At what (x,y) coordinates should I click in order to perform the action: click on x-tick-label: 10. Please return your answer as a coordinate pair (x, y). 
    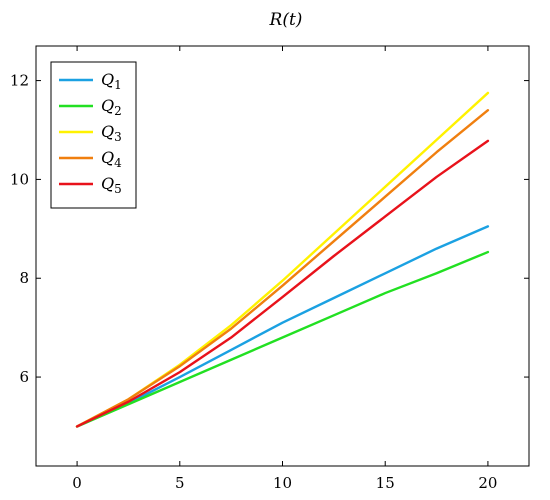
    Looking at the image, I should click on (282, 483).